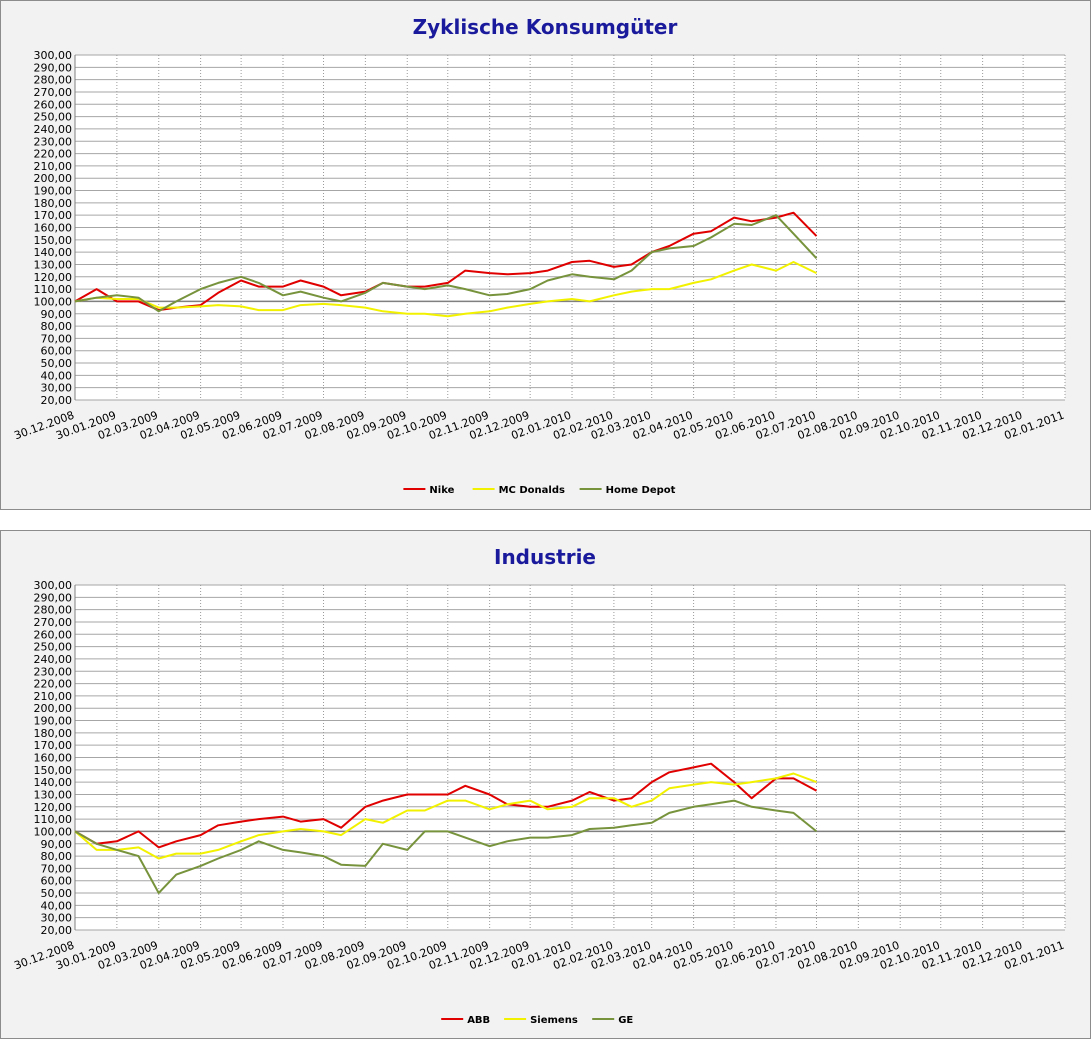 The width and height of the screenshot is (1091, 1039). I want to click on chart-title: Industrie, so click(545, 557).